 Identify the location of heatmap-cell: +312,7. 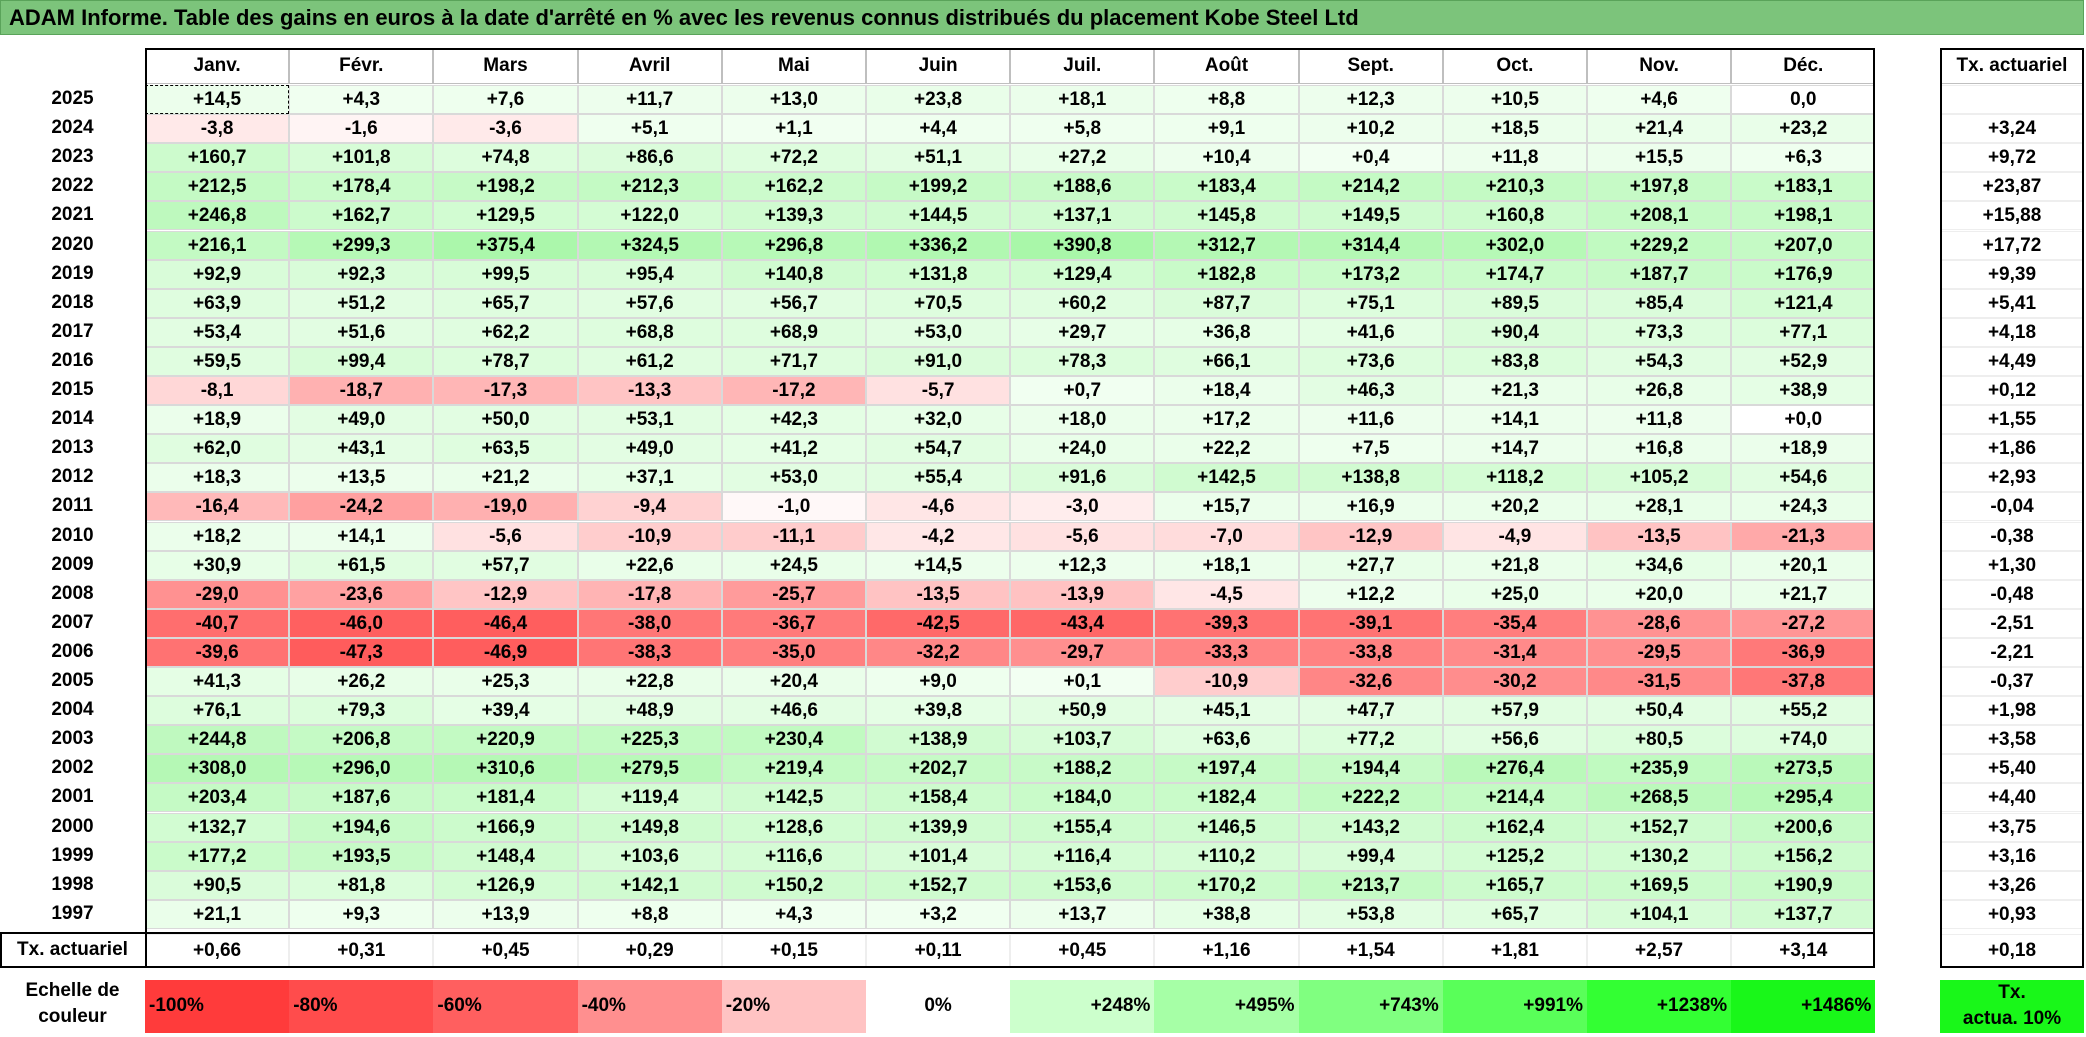
(1226, 245).